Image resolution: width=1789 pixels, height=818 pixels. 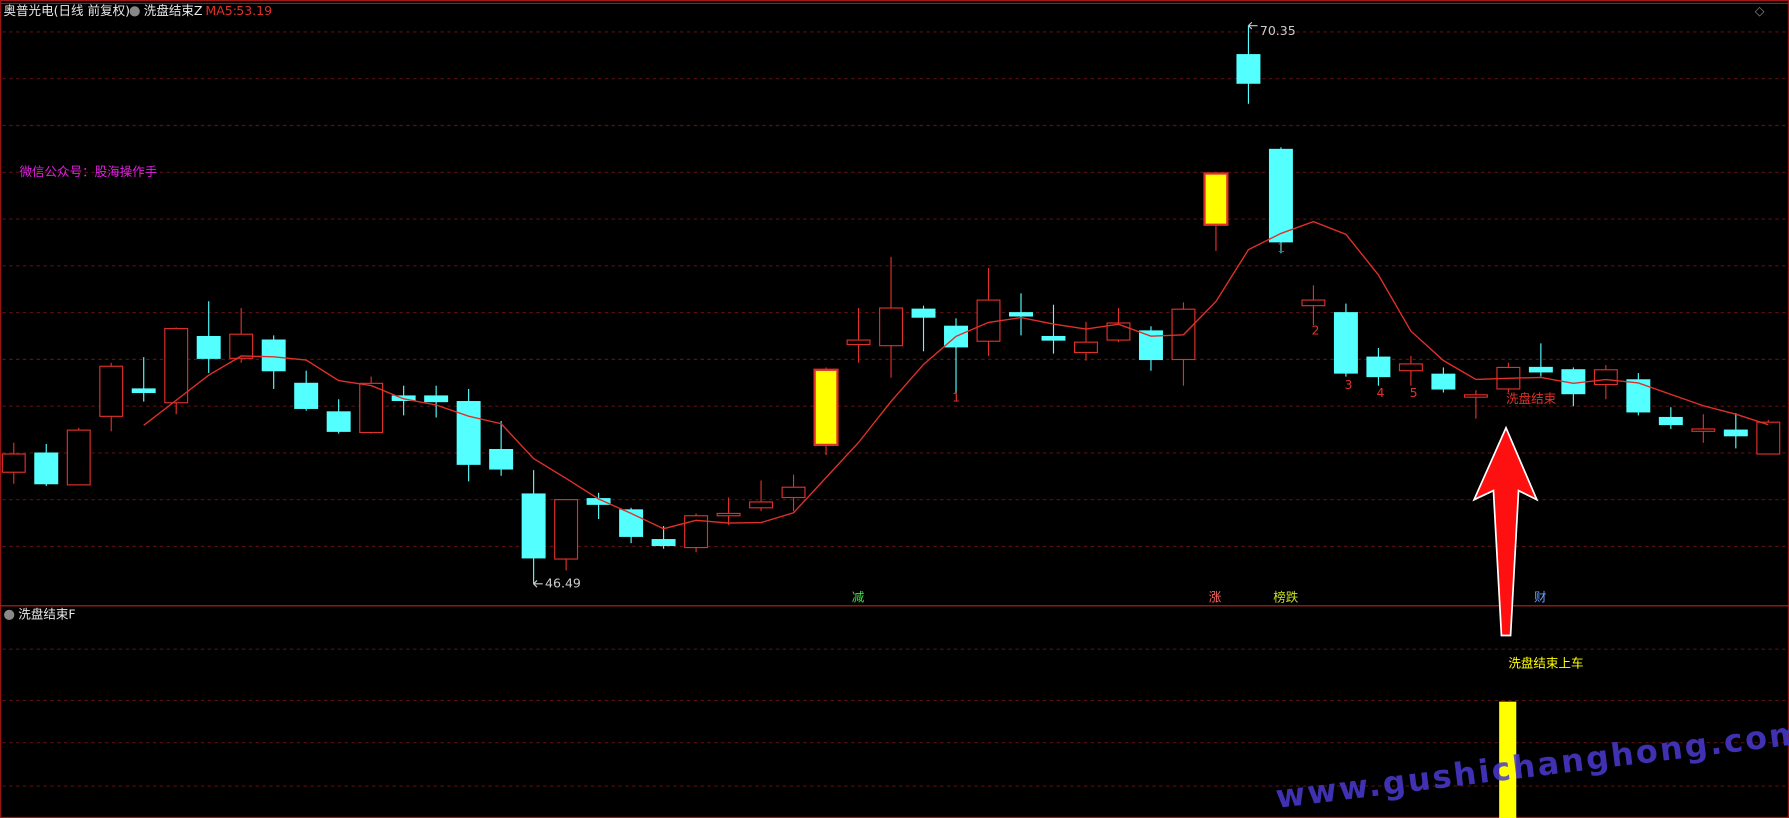 I want to click on wechat-note: 微信公众号：股海操作手, so click(x=88, y=171).